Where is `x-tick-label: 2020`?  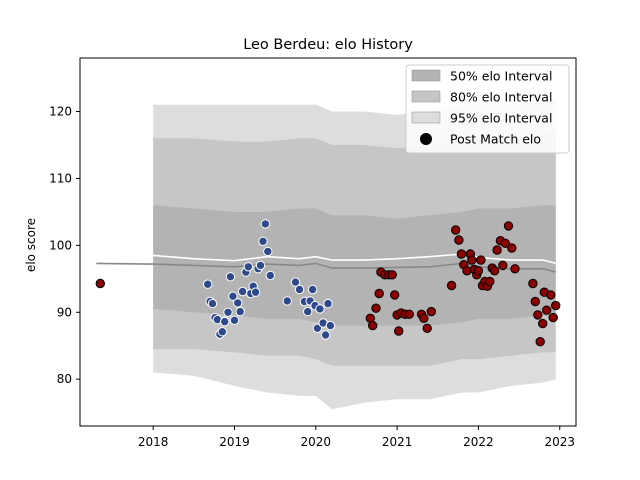 x-tick-label: 2020 is located at coordinates (316, 442).